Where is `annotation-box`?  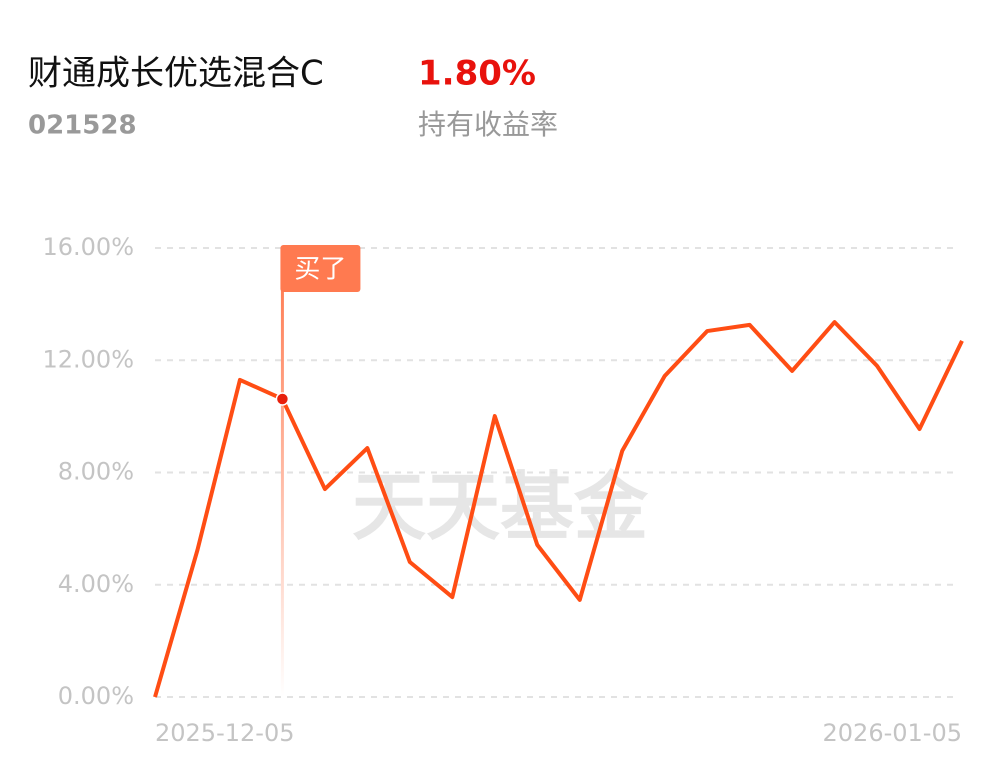
annotation-box is located at coordinates (320, 268).